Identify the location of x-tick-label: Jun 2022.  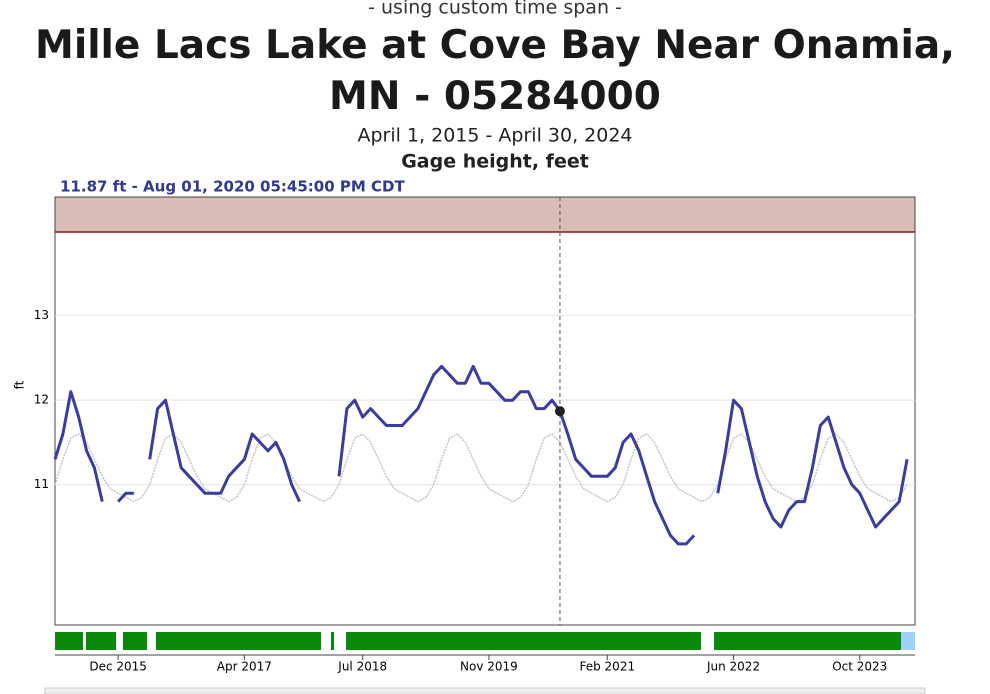
(733, 667).